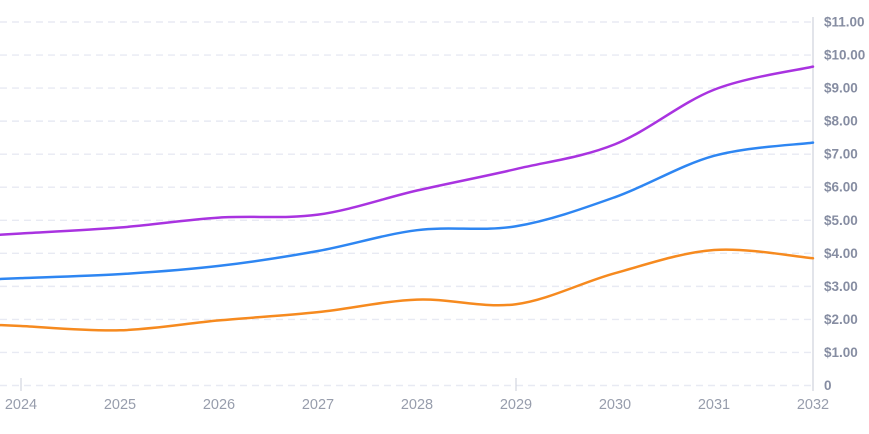 This screenshot has height=434, width=869. Describe the element at coordinates (844, 22) in the screenshot. I see `y-axis-label: $11.00` at that location.